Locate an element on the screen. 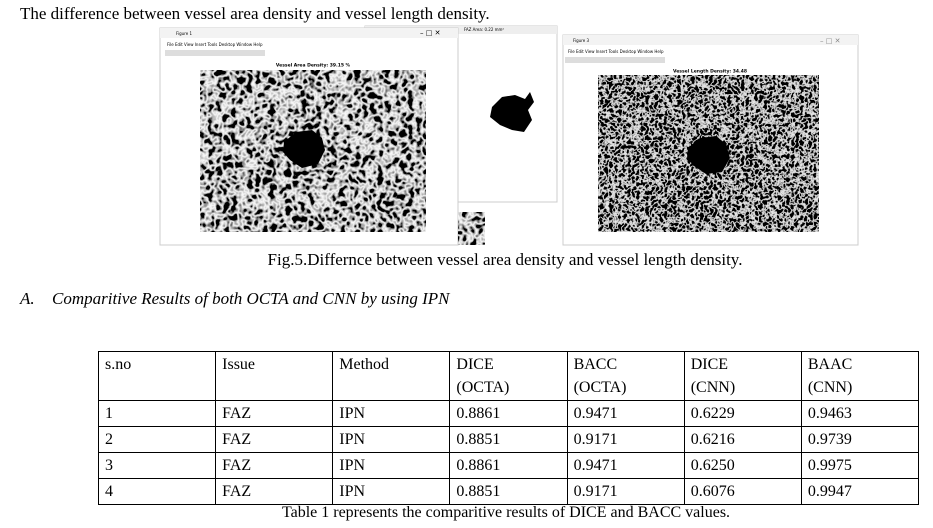  table-row: 2 FAZ IPN 0.8851 0.9171 0.6216 0.9739 is located at coordinates (508, 439).